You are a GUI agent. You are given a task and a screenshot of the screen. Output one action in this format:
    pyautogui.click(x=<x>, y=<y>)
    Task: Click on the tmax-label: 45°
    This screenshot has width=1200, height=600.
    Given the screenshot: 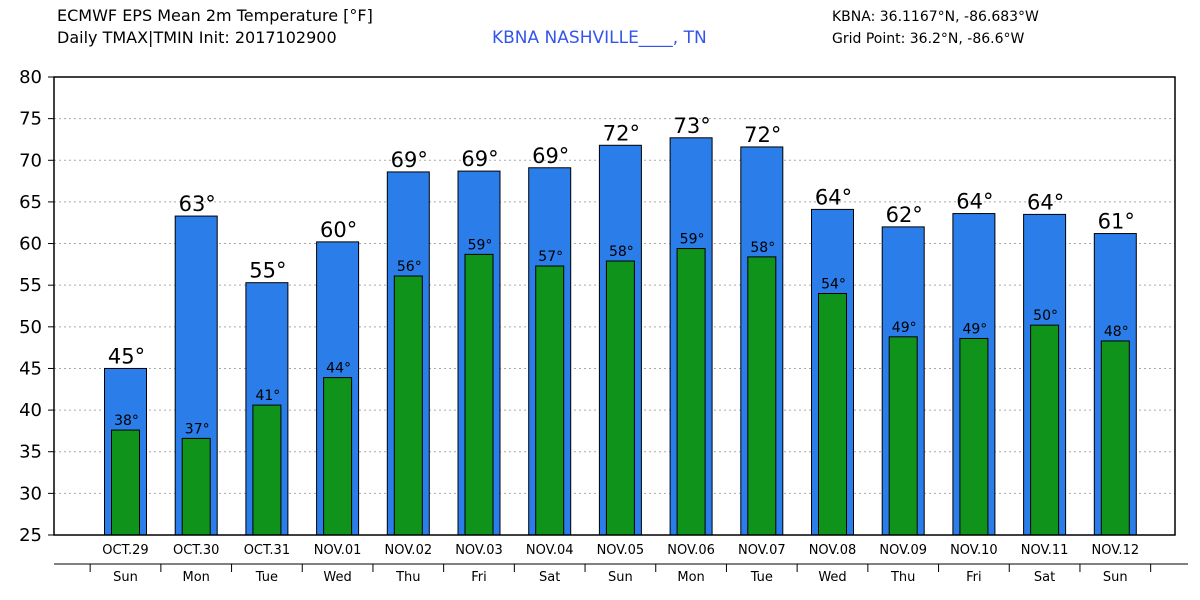 What is the action you would take?
    pyautogui.click(x=126, y=356)
    